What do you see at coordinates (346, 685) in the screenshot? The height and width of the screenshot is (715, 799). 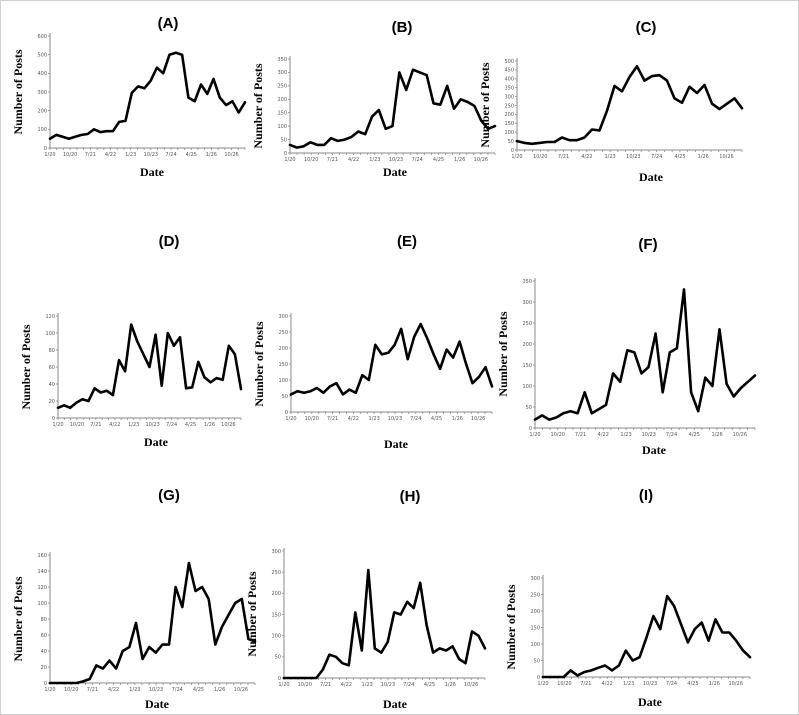 I see `x-tick-label-h: 4/22` at bounding box center [346, 685].